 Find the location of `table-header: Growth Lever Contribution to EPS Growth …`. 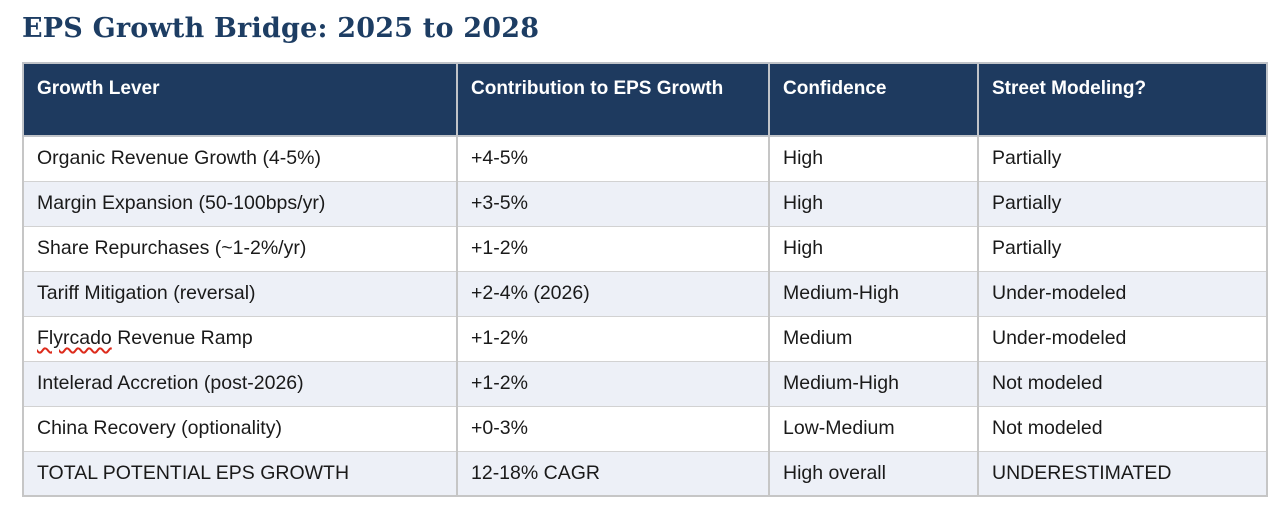

table-header: Growth Lever Contribution to EPS Growth … is located at coordinates (645, 99).